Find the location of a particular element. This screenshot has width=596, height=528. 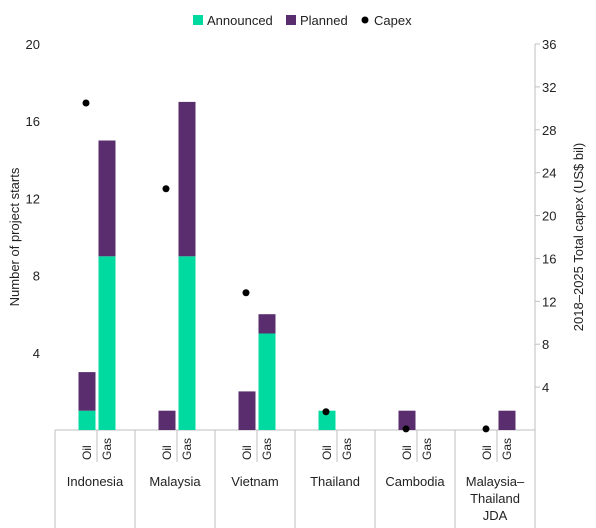

bar-planned-malaysia-oil is located at coordinates (167, 420).